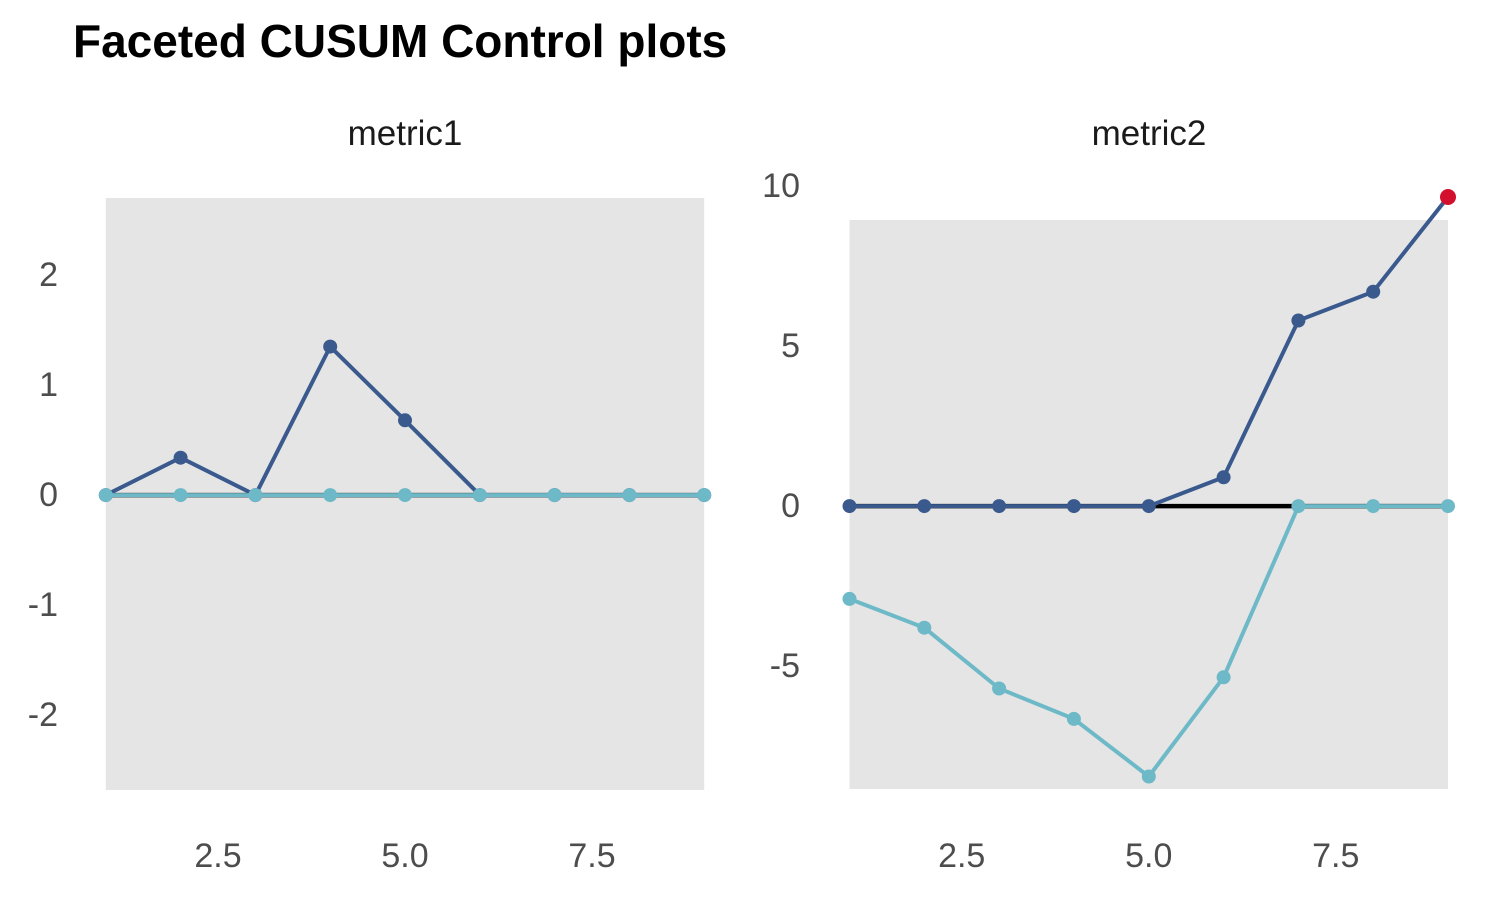 Image resolution: width=1500 pixels, height=900 pixels. I want to click on y-tick-label-metric1-1: 1, so click(48, 385).